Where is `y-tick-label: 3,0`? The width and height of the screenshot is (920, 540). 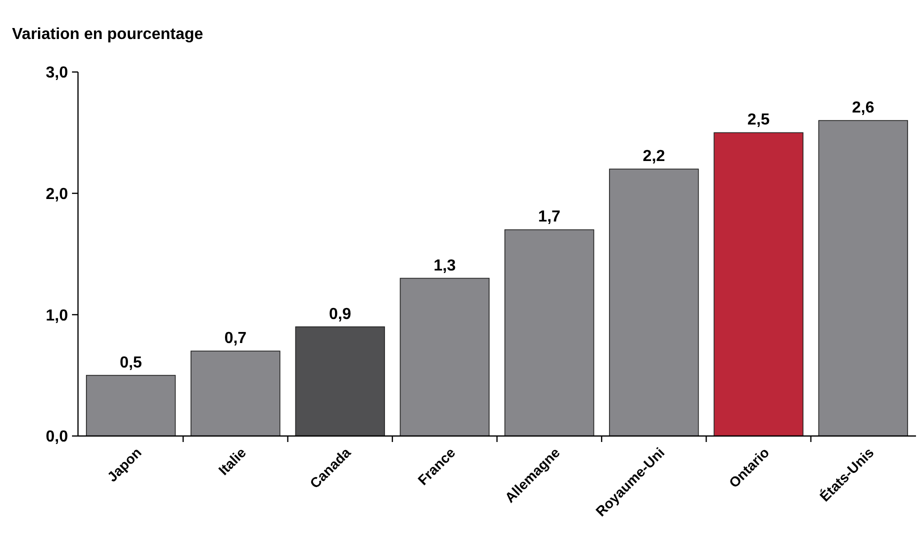 y-tick-label: 3,0 is located at coordinates (57, 73).